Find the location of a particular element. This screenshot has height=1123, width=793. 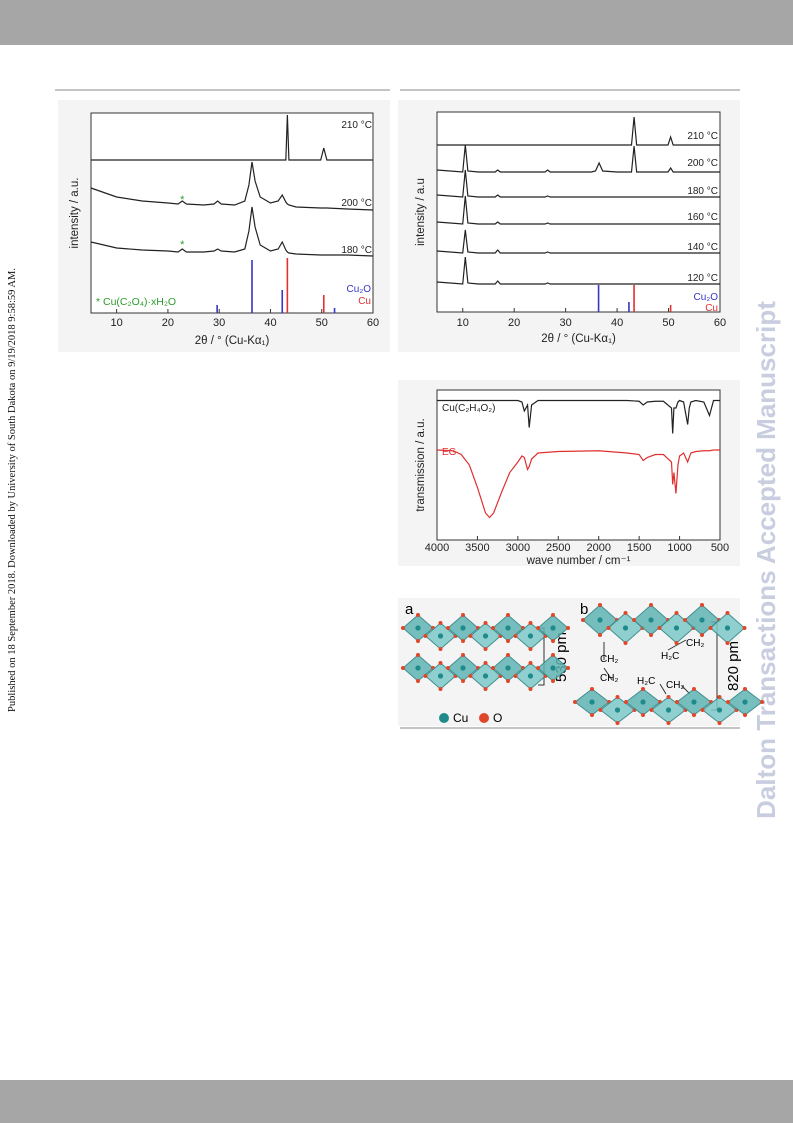

series-label: 120 °C is located at coordinates (702, 278).